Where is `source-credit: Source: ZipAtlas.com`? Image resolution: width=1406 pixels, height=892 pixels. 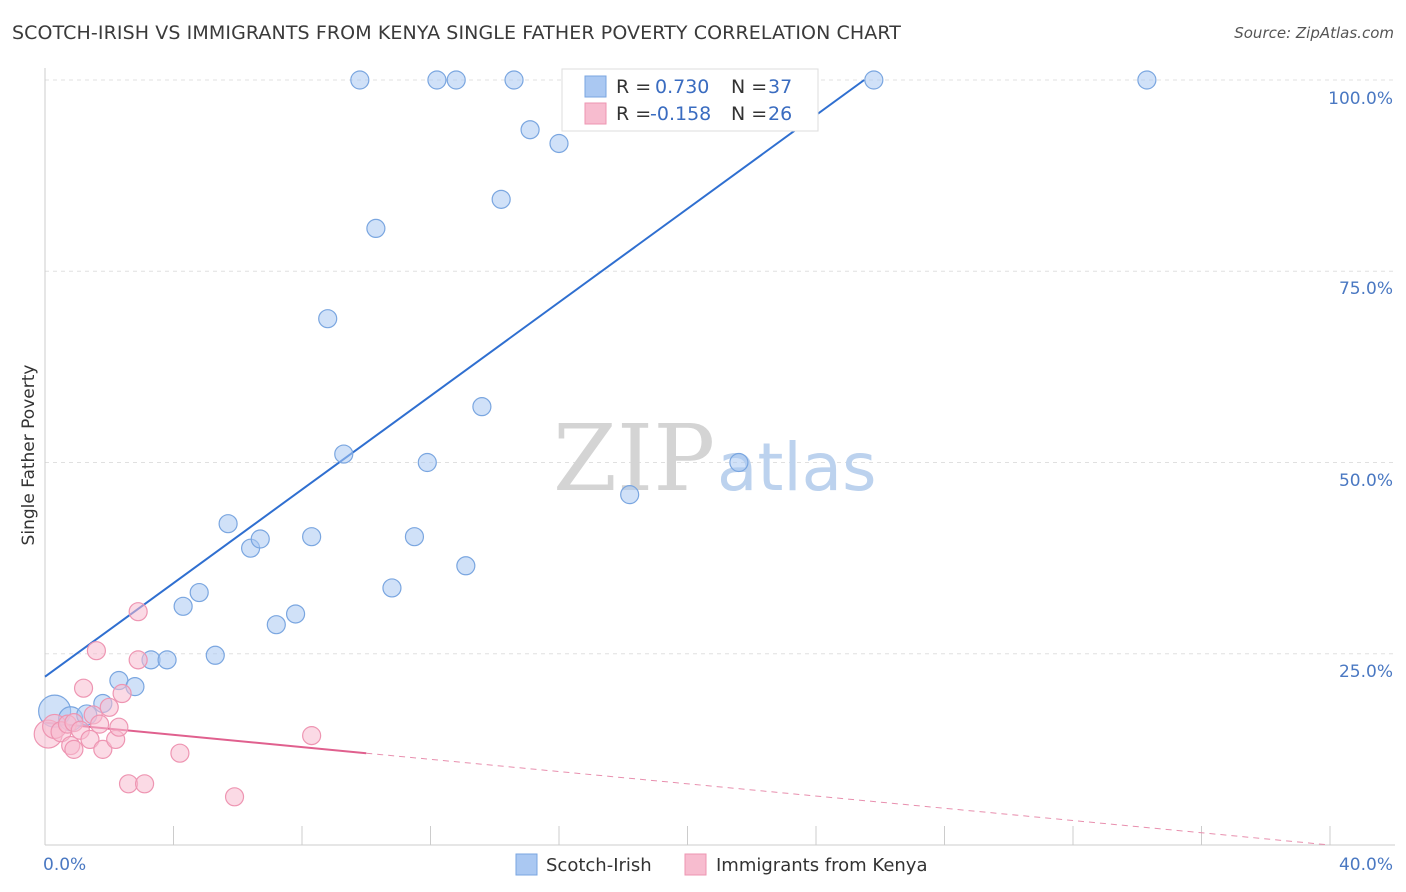 source-credit: Source: ZipAtlas.com is located at coordinates (1314, 33).